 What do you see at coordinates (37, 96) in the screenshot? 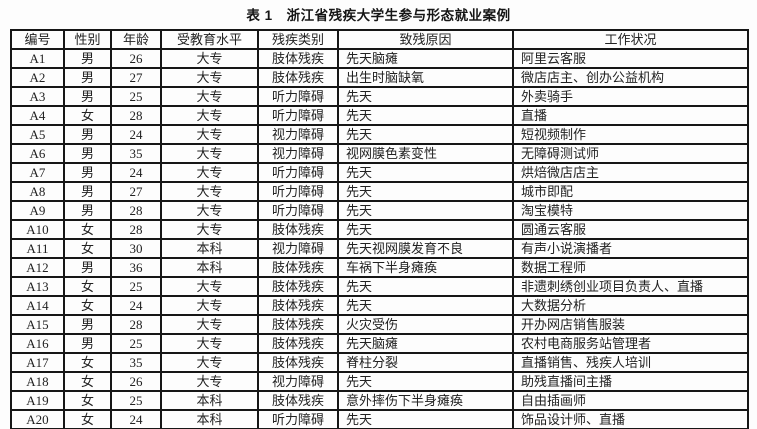
I see `table-cell: A3` at bounding box center [37, 96].